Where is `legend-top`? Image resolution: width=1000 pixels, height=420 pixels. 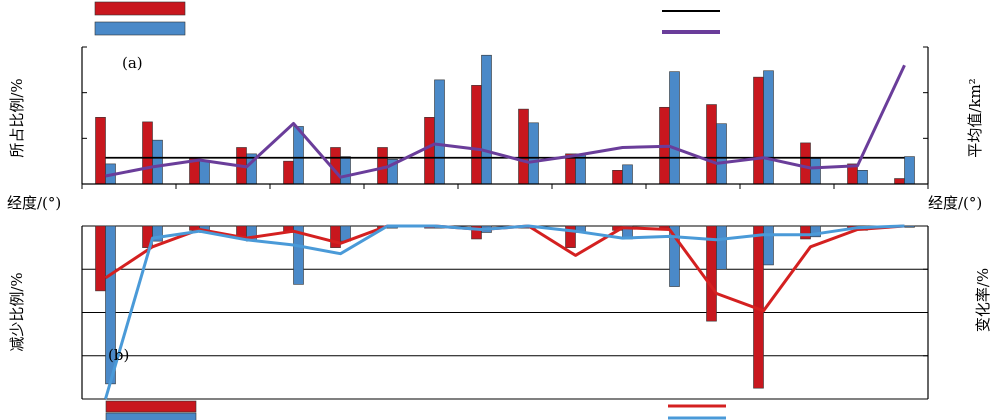
legend-top is located at coordinates (407, 18).